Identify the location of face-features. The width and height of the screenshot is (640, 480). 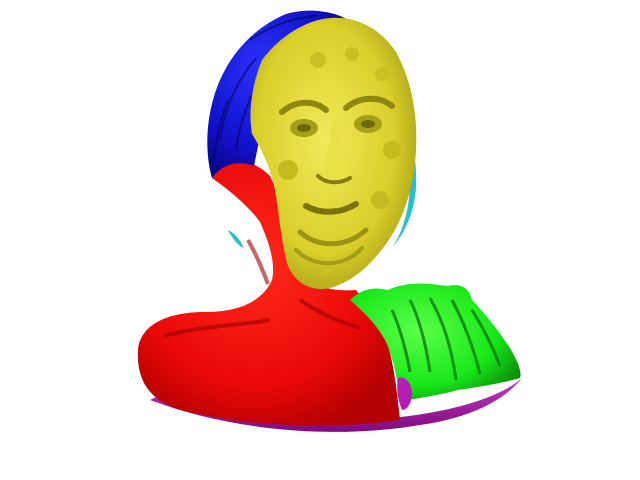
(339, 156).